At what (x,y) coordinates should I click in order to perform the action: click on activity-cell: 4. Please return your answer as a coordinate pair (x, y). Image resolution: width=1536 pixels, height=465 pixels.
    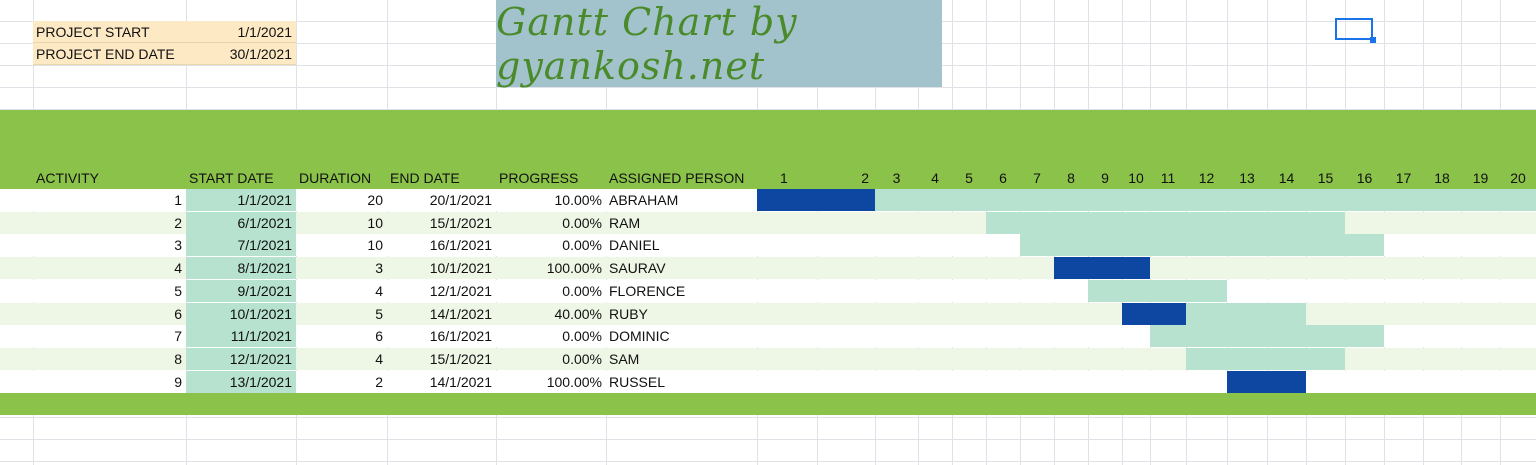
    Looking at the image, I should click on (178, 268).